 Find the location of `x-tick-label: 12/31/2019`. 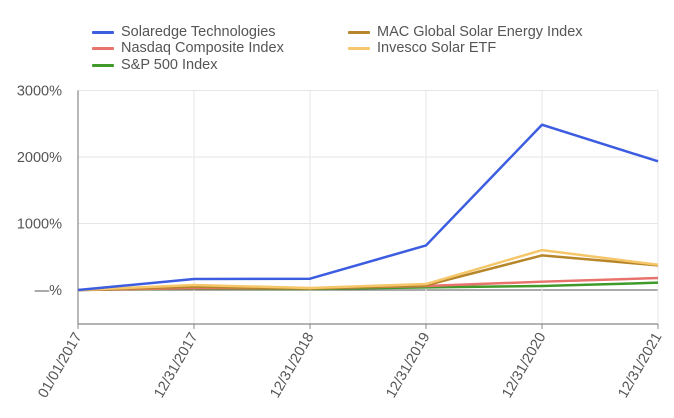

x-tick-label: 12/31/2019 is located at coordinates (408, 365).